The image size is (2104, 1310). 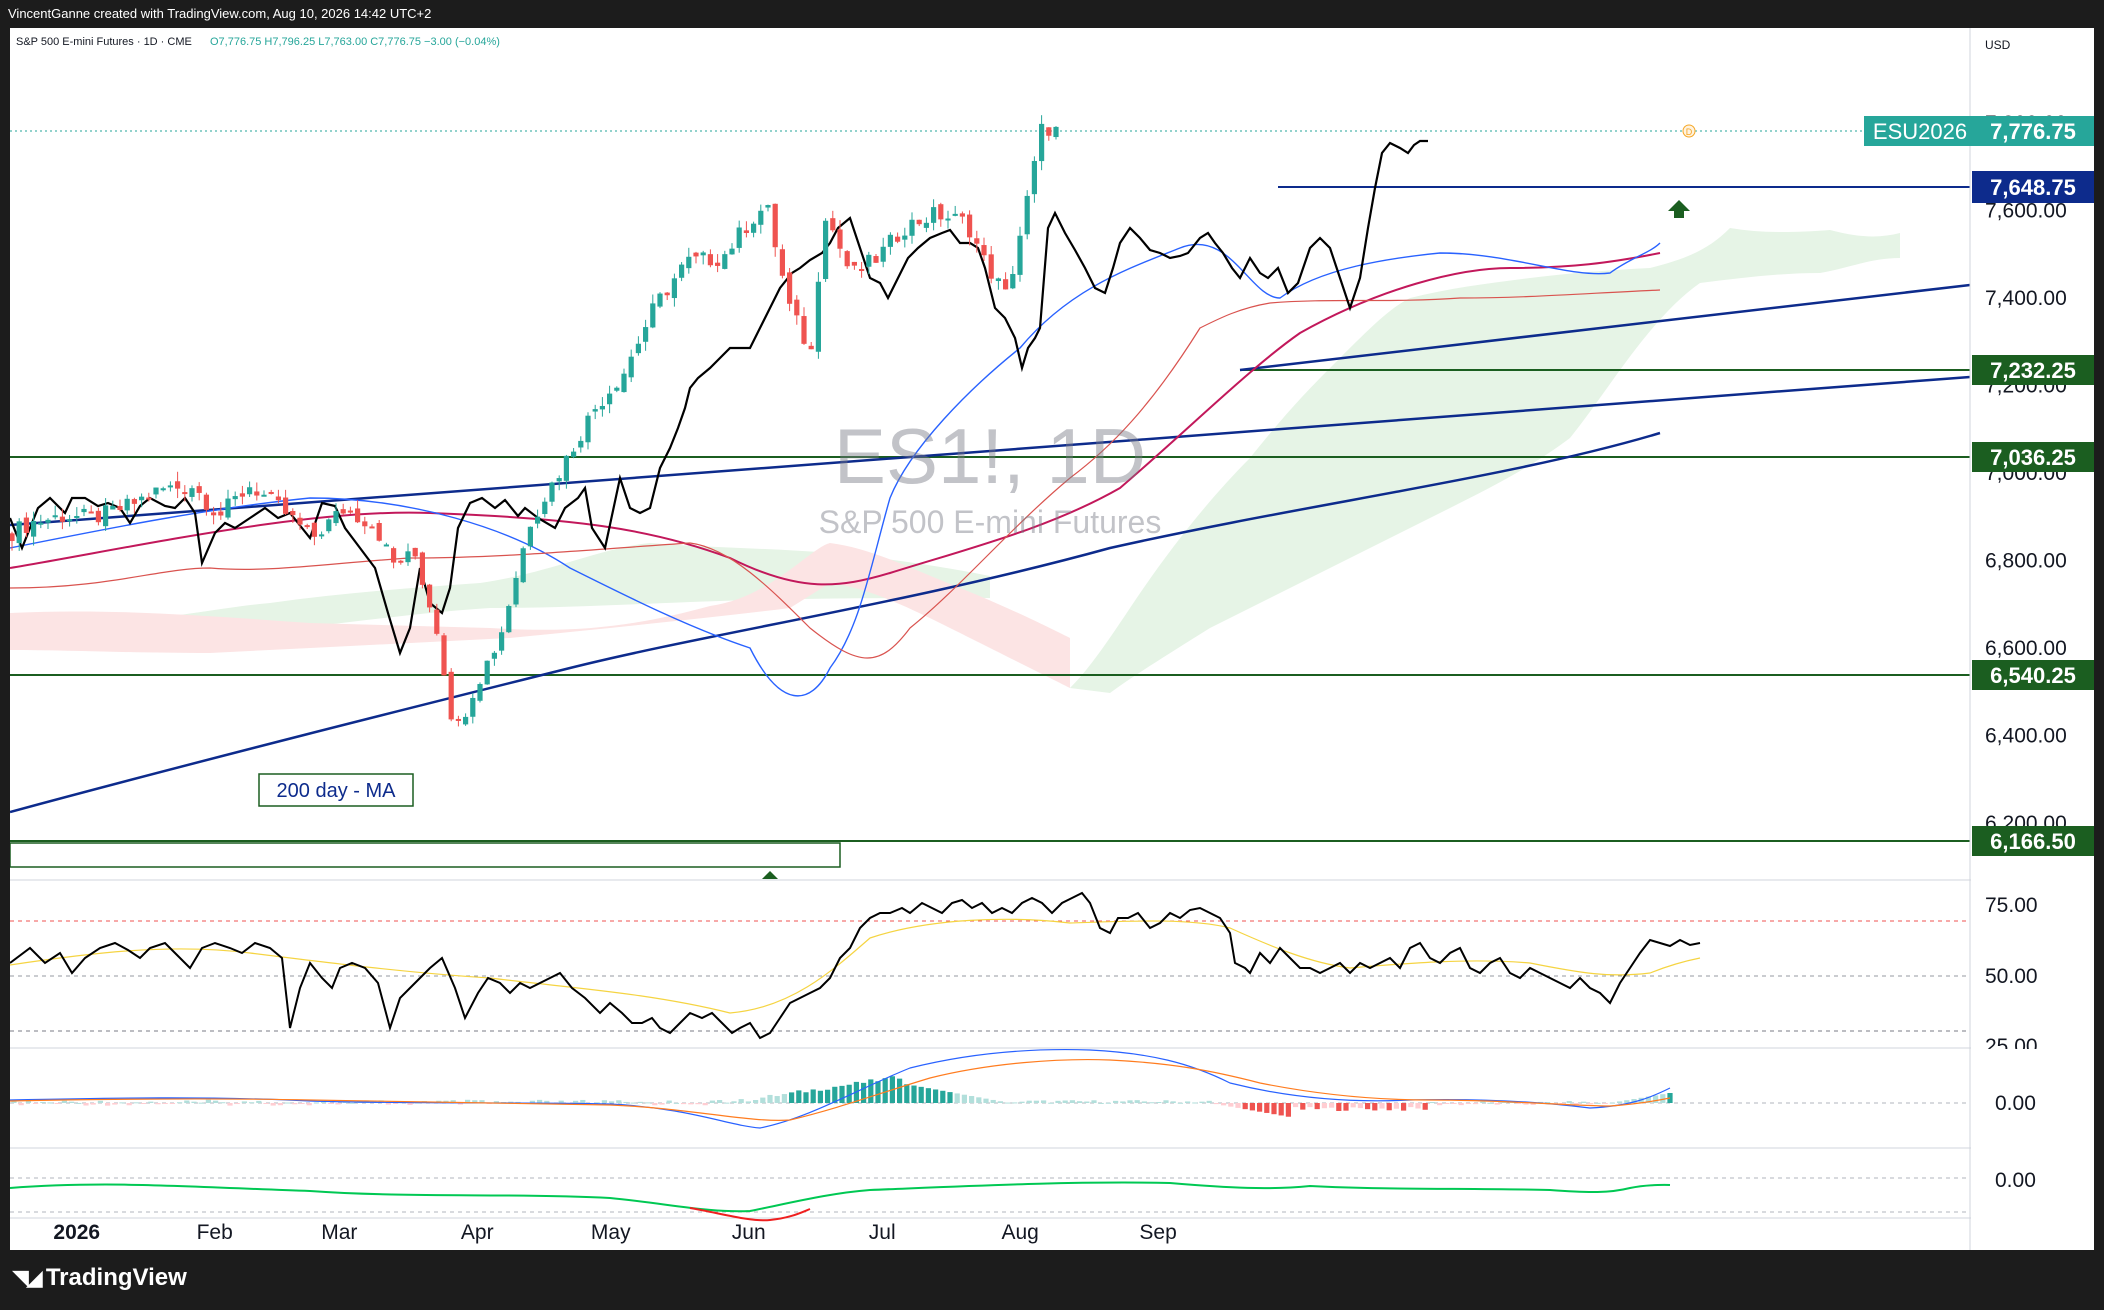 What do you see at coordinates (840, 1197) in the screenshot?
I see `oscillator-line-green` at bounding box center [840, 1197].